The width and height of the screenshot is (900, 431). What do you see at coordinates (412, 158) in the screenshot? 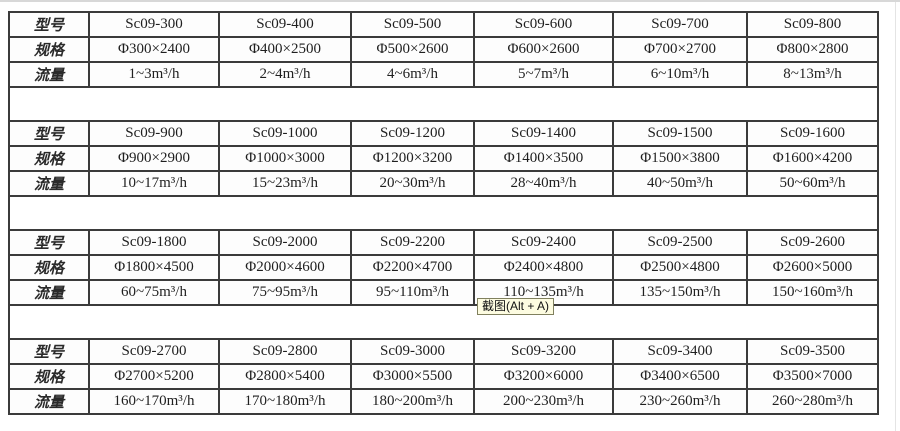
I see `spec-cell: Φ1200×3200` at bounding box center [412, 158].